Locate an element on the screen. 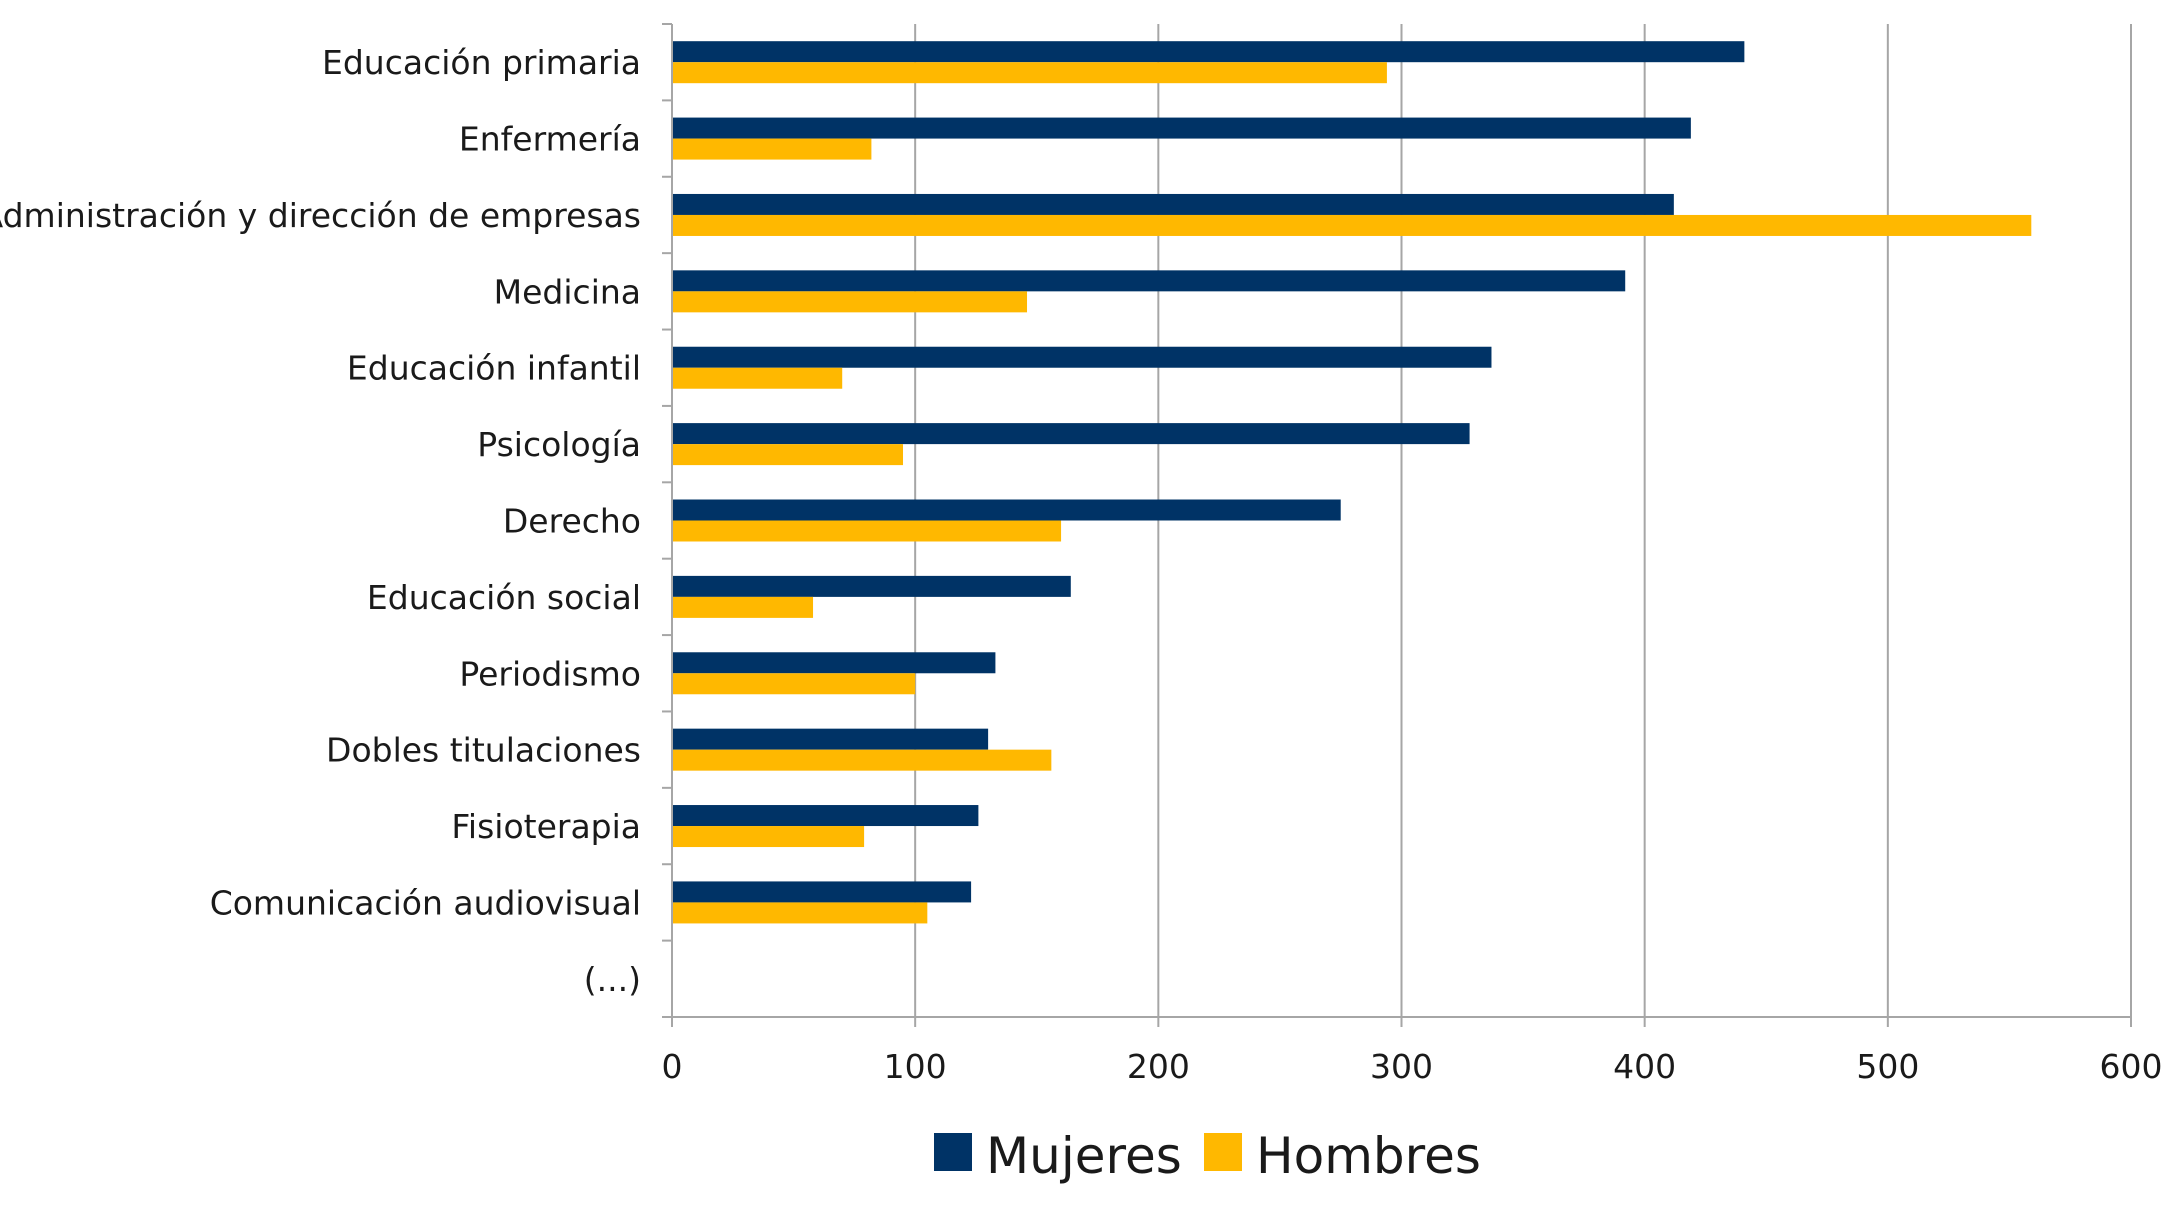 The image size is (2184, 1229). category-label: Enfermería is located at coordinates (550, 139).